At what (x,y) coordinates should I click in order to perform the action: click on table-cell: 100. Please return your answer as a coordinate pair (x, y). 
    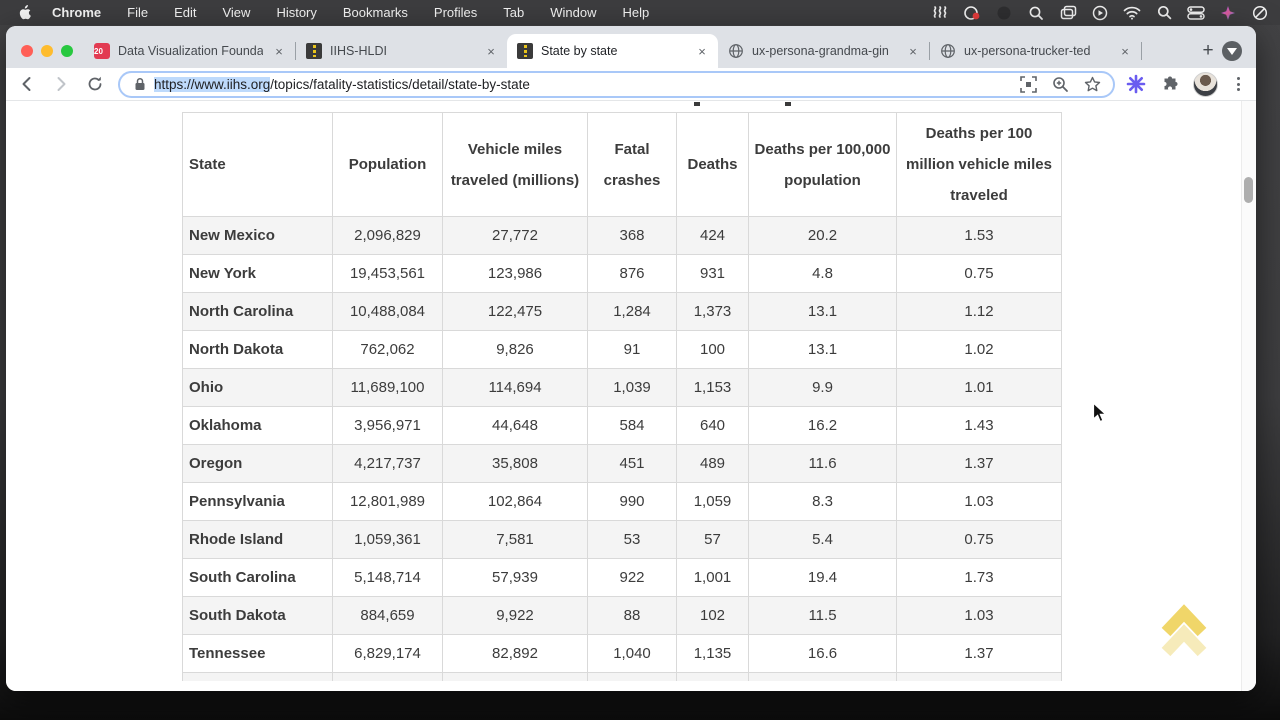
    Looking at the image, I should click on (712, 349).